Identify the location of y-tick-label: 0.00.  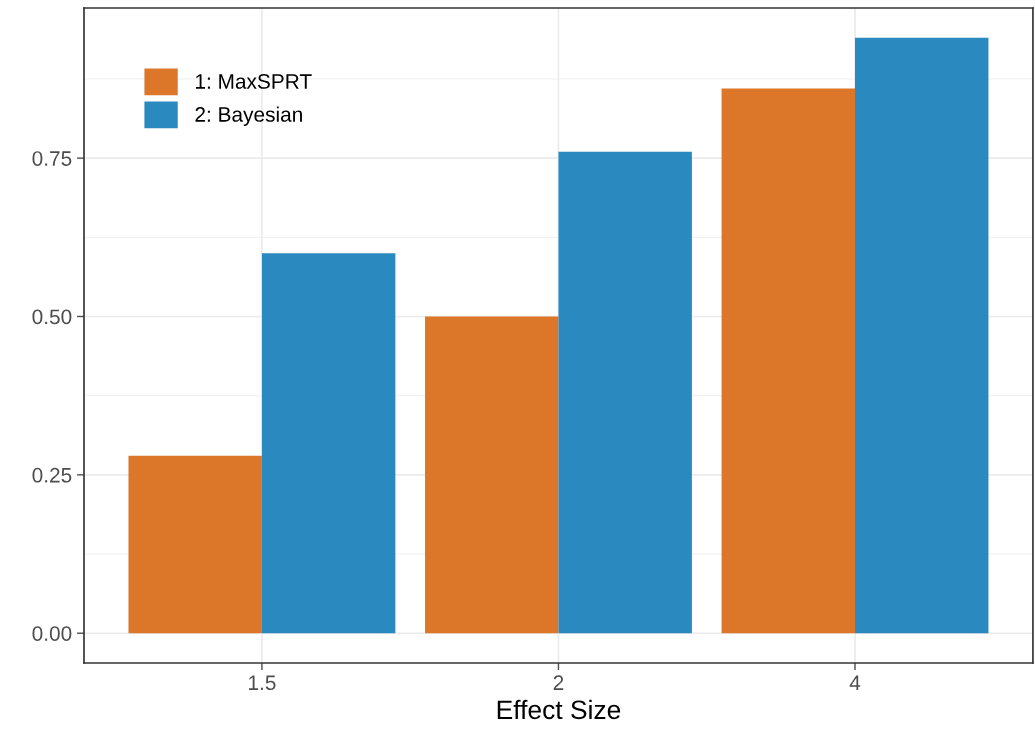
(52, 633).